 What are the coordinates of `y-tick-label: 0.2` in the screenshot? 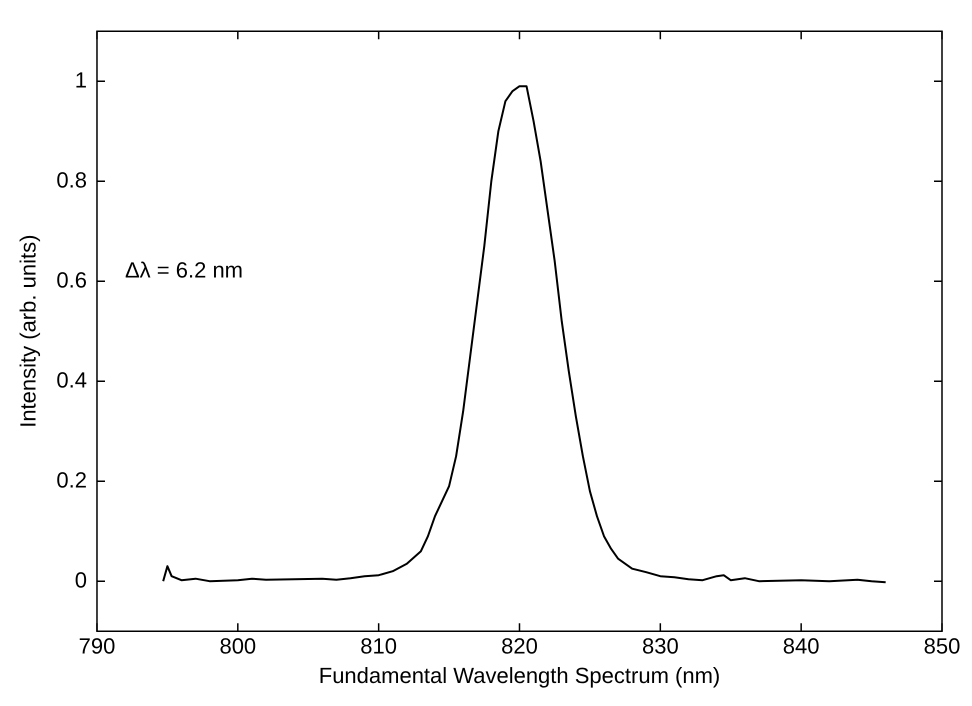 It's located at (71, 479).